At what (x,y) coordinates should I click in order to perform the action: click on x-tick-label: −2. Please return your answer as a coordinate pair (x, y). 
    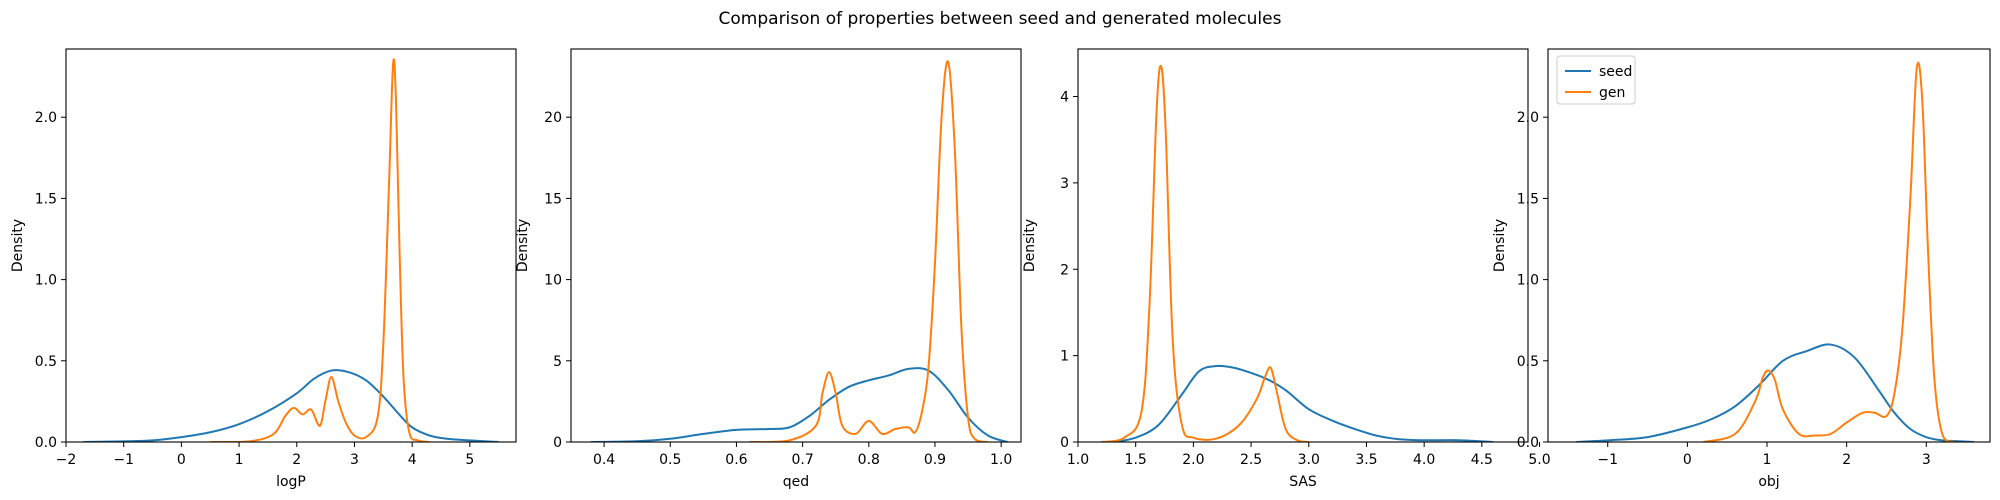
    Looking at the image, I should click on (66, 460).